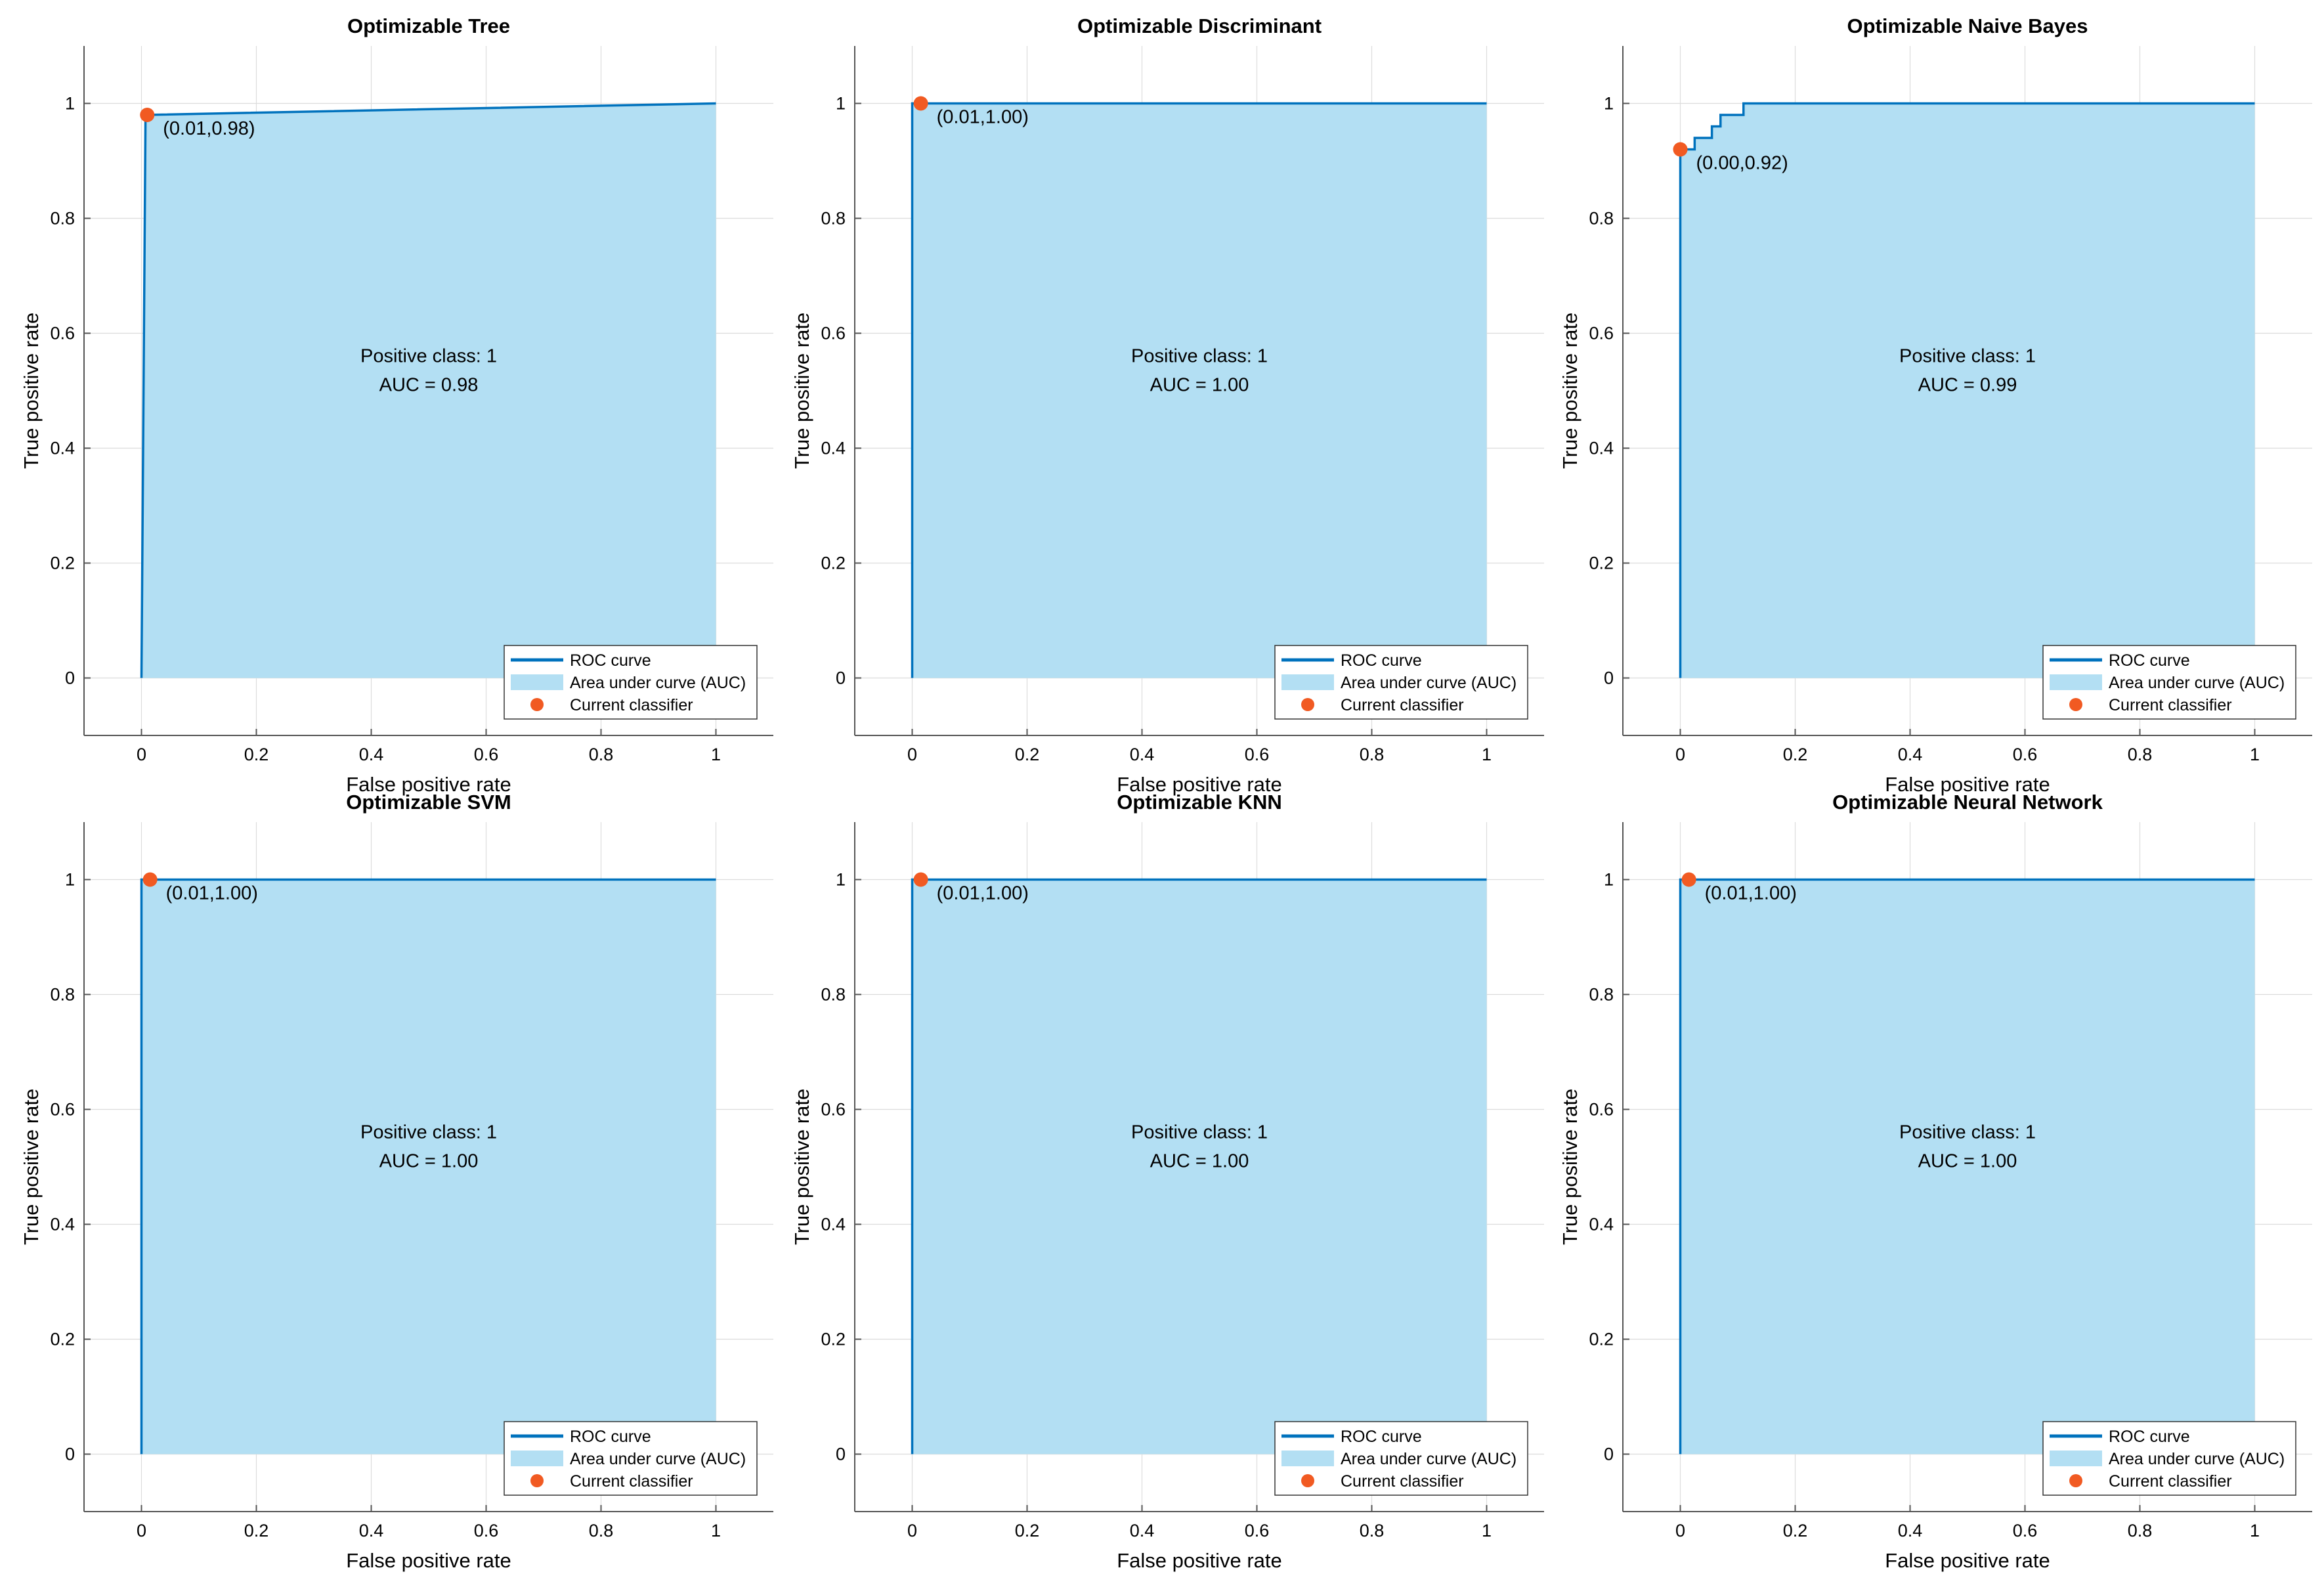  What do you see at coordinates (429, 384) in the screenshot?
I see `auc-annotation: AUC = 0.98` at bounding box center [429, 384].